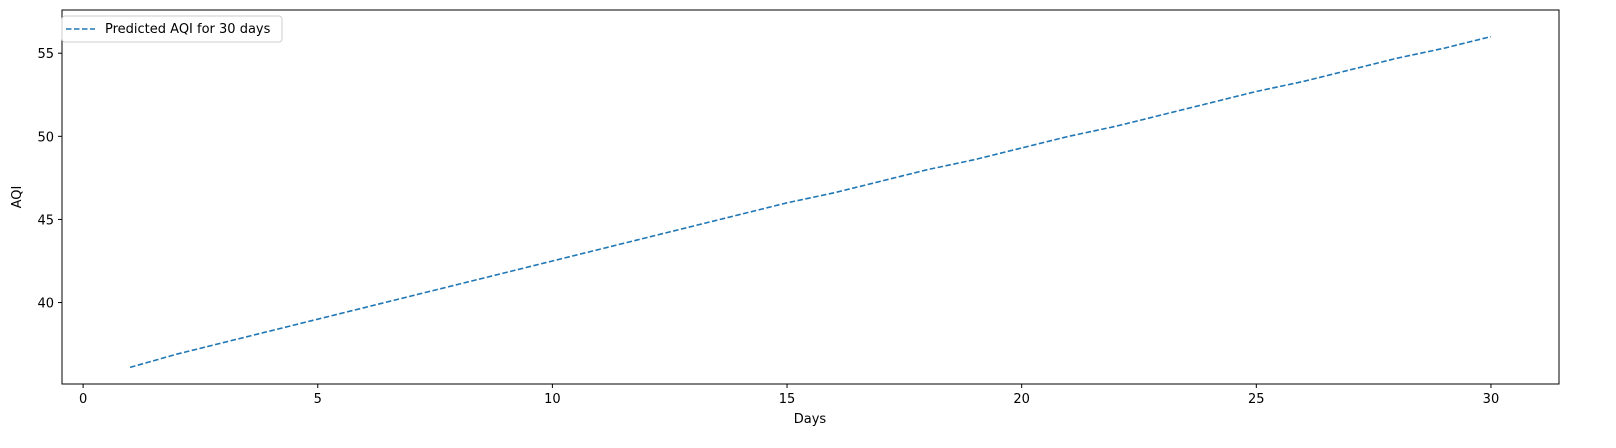  Describe the element at coordinates (45, 220) in the screenshot. I see `y-tick-label: 45` at that location.